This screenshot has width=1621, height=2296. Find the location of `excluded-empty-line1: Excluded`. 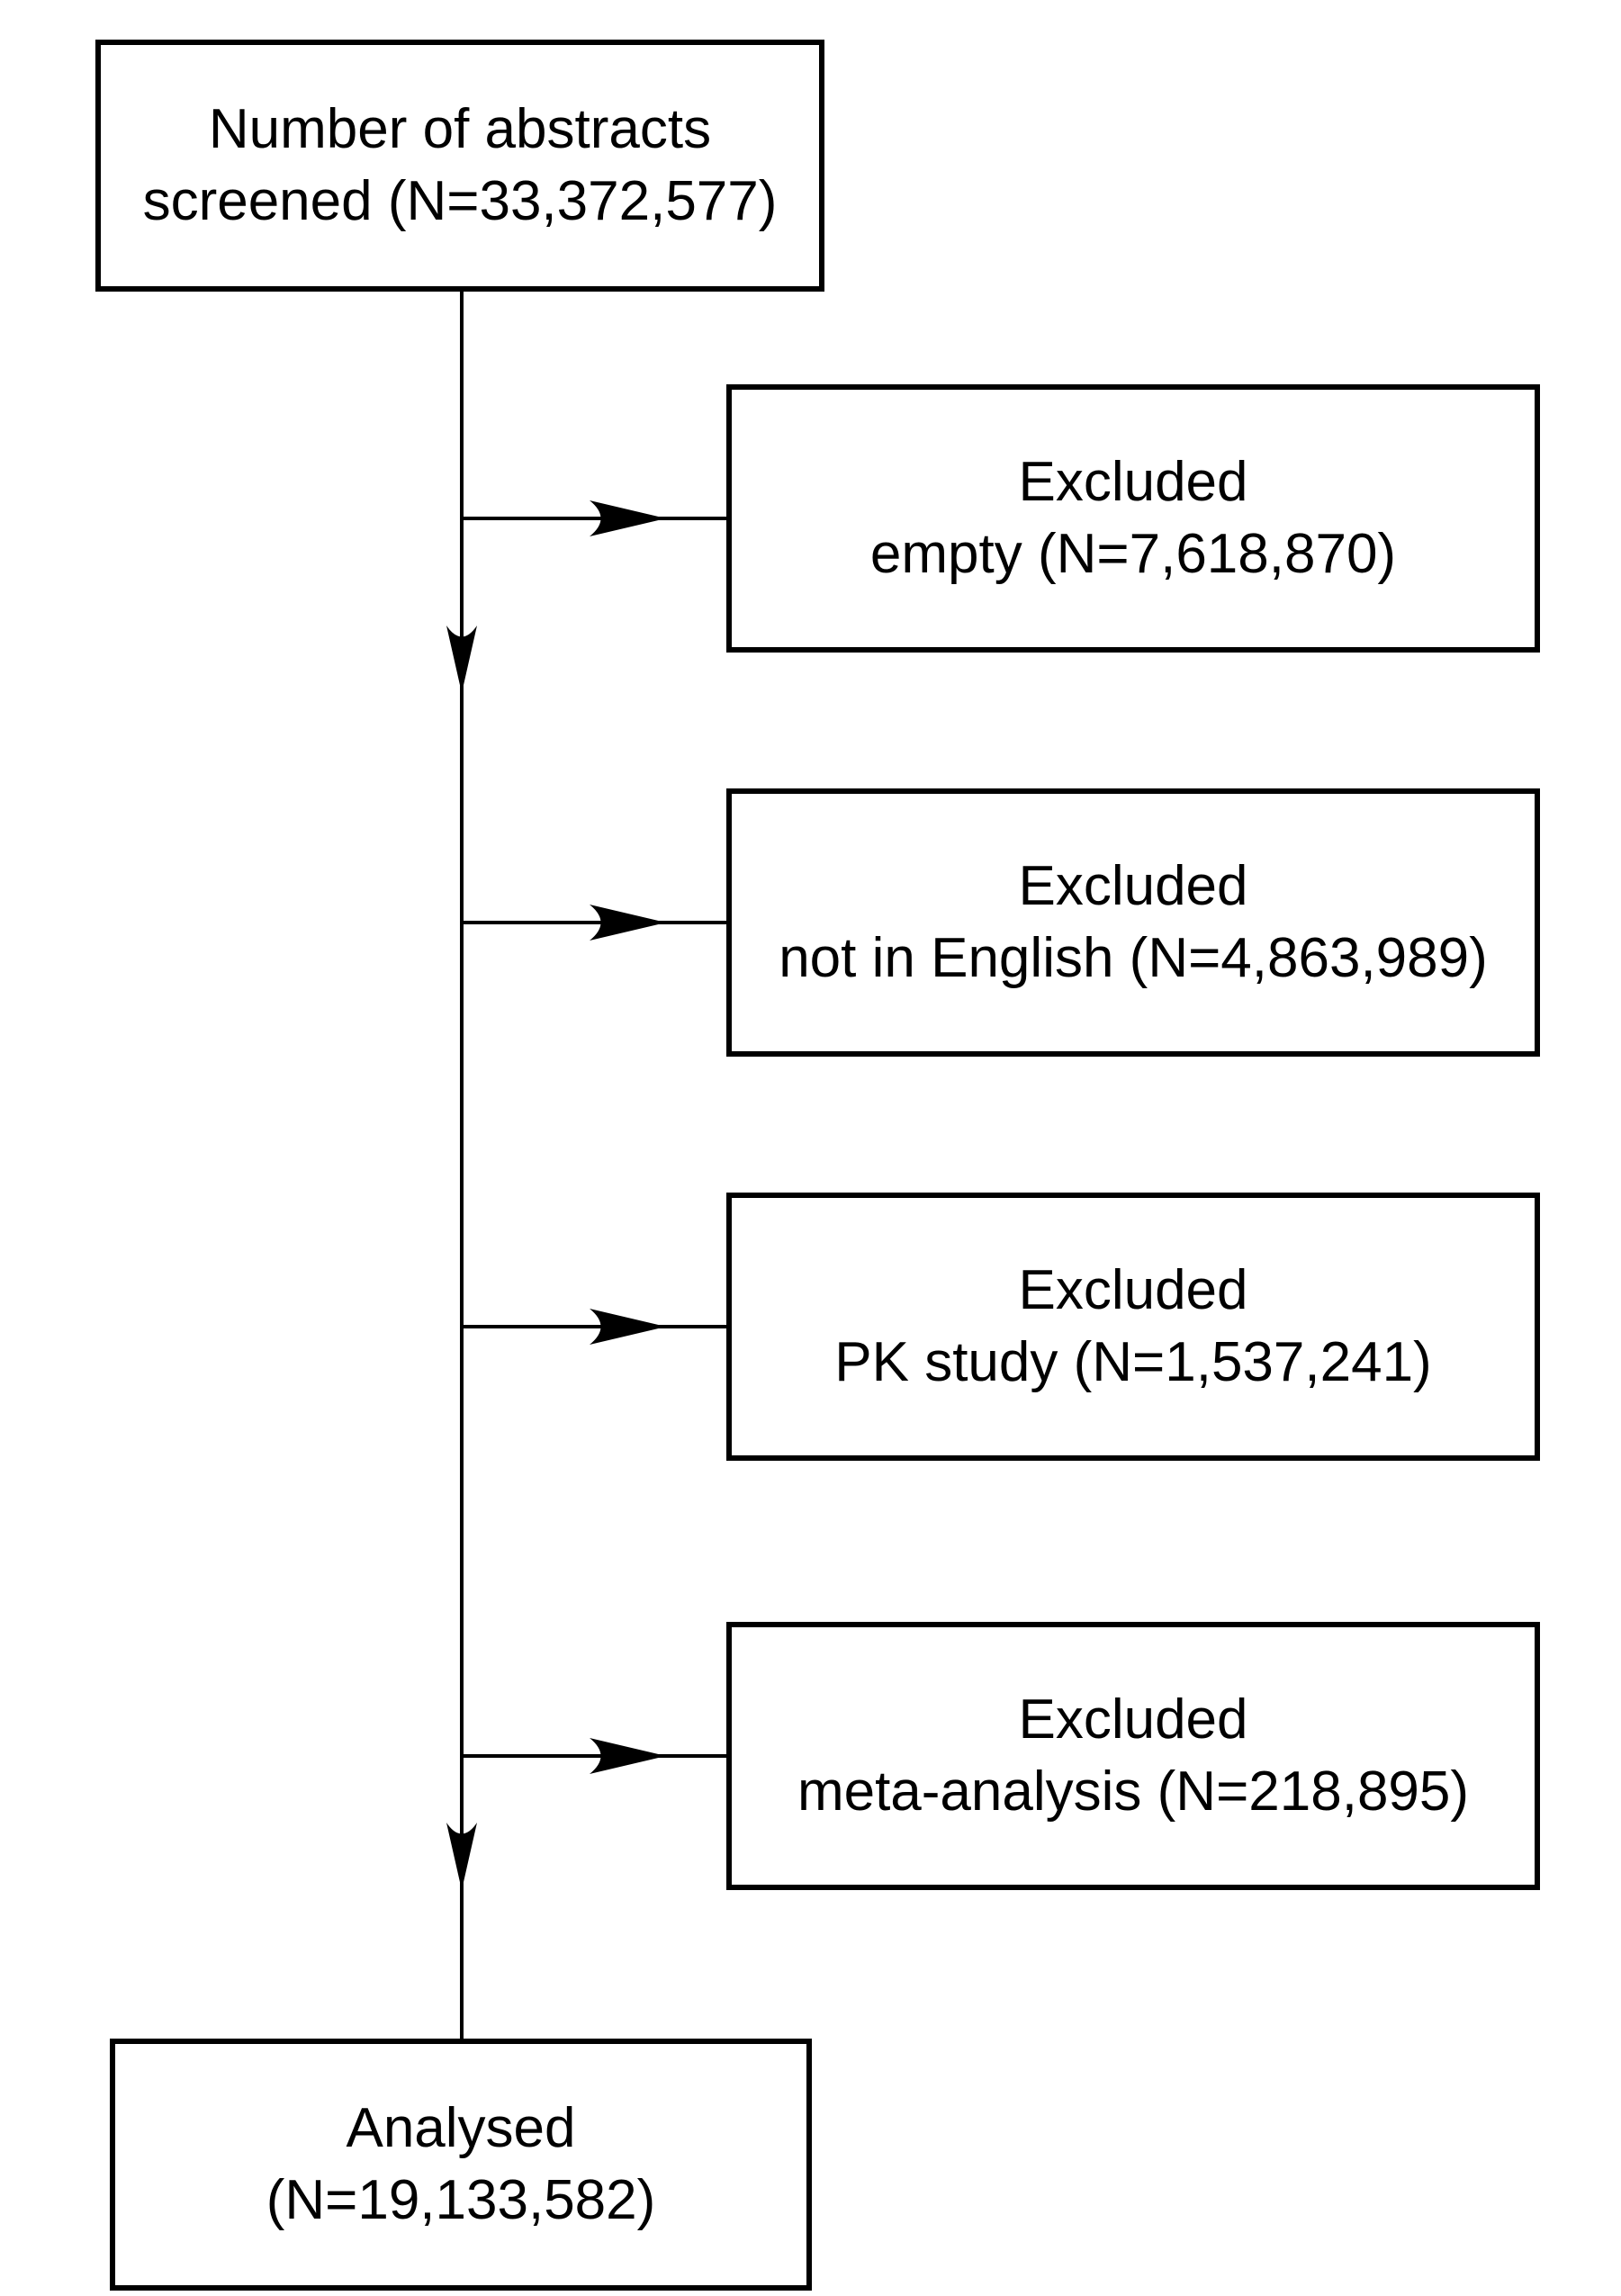

excluded-empty-line1: Excluded is located at coordinates (1133, 482).